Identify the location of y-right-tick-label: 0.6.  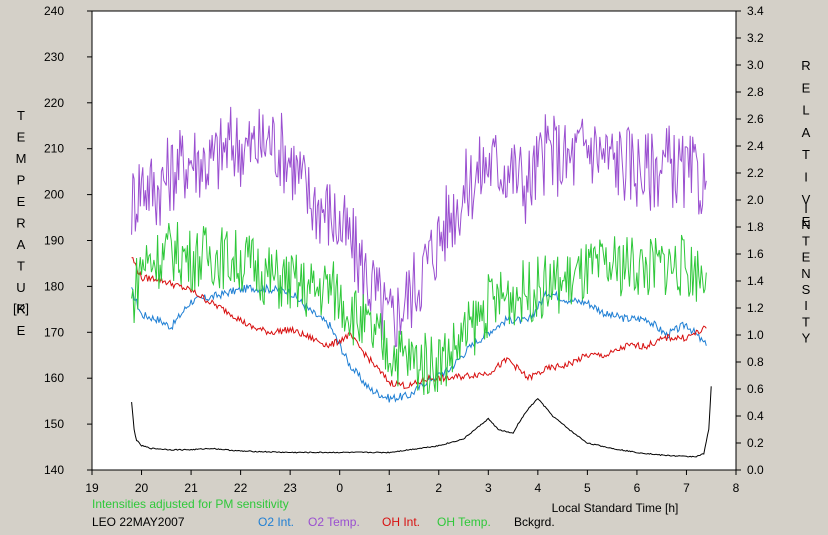
(755, 389).